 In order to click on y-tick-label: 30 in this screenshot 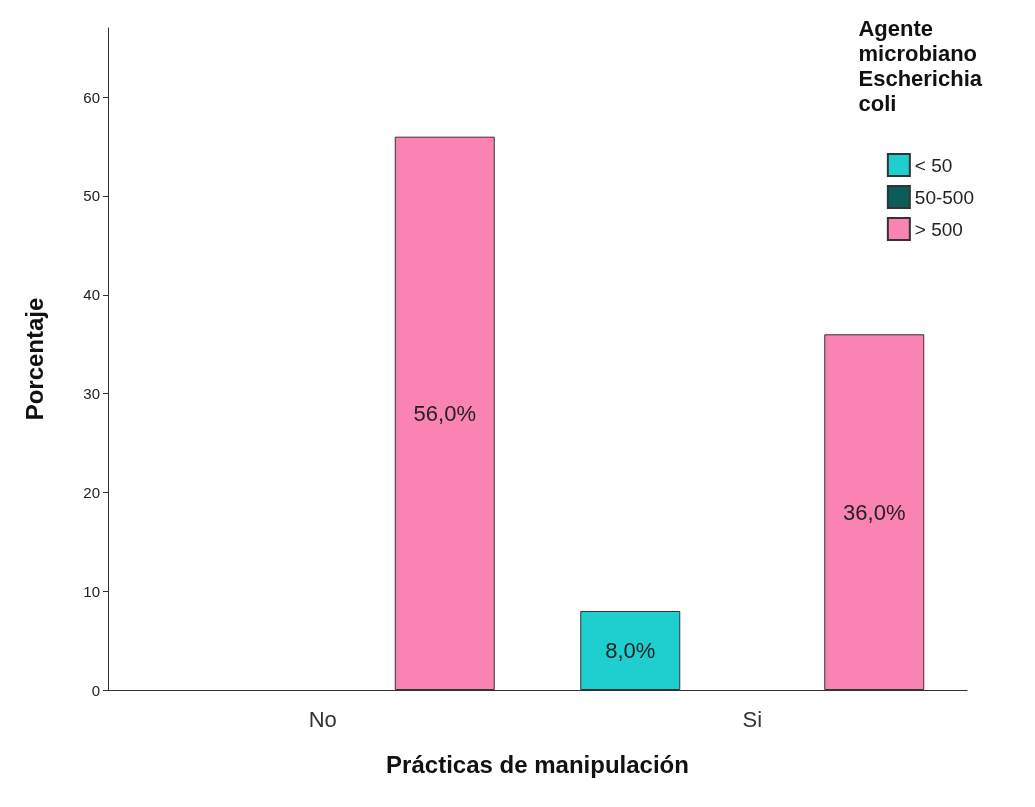, I will do `click(91, 394)`.